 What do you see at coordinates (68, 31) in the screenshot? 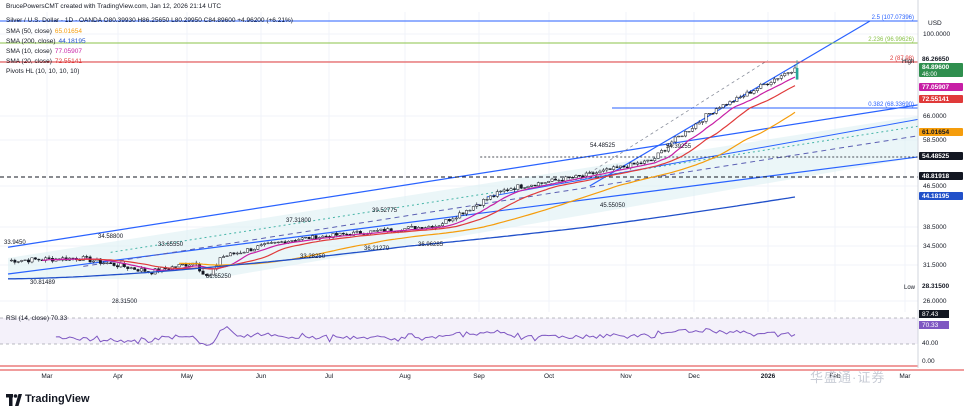
I see `indicator-value: 65.01654` at bounding box center [68, 31].